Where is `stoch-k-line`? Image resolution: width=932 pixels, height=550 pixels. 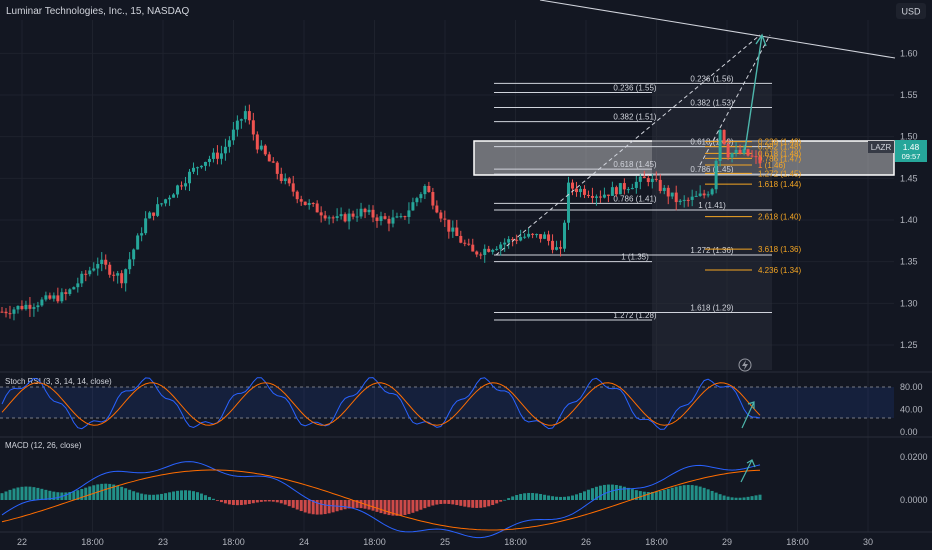 stoch-k-line is located at coordinates (381, 403).